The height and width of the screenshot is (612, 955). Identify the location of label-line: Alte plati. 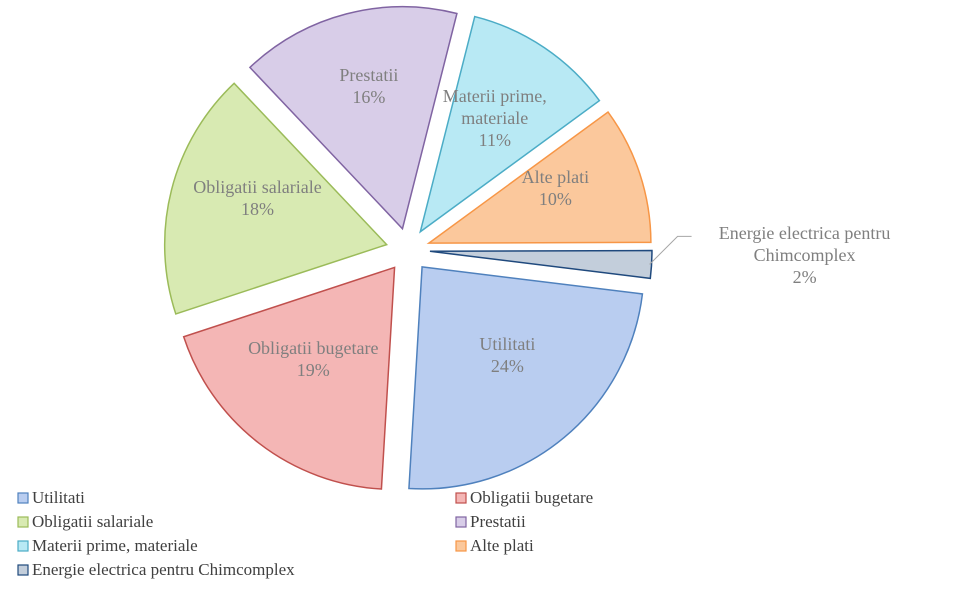
(555, 176).